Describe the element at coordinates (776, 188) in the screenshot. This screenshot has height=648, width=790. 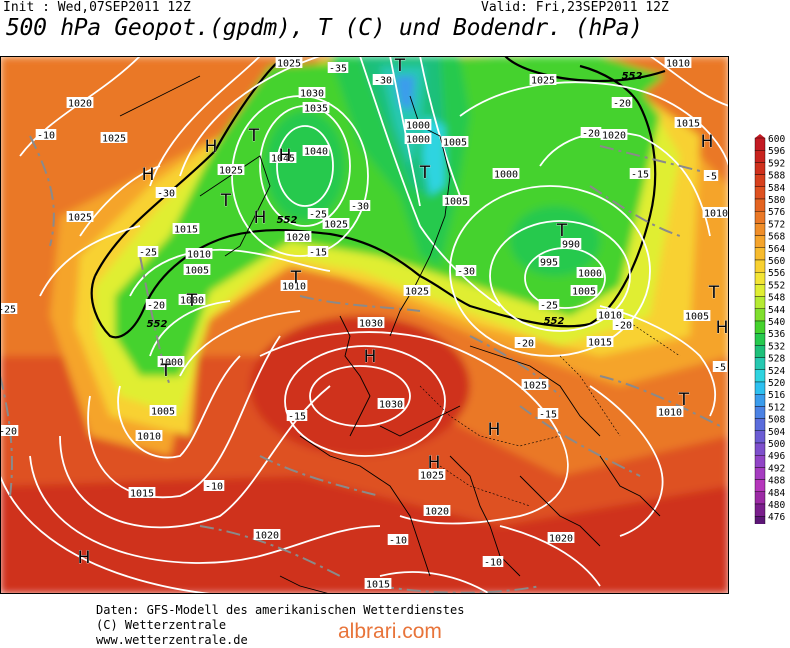
I see `scale-level-label: 584` at that location.